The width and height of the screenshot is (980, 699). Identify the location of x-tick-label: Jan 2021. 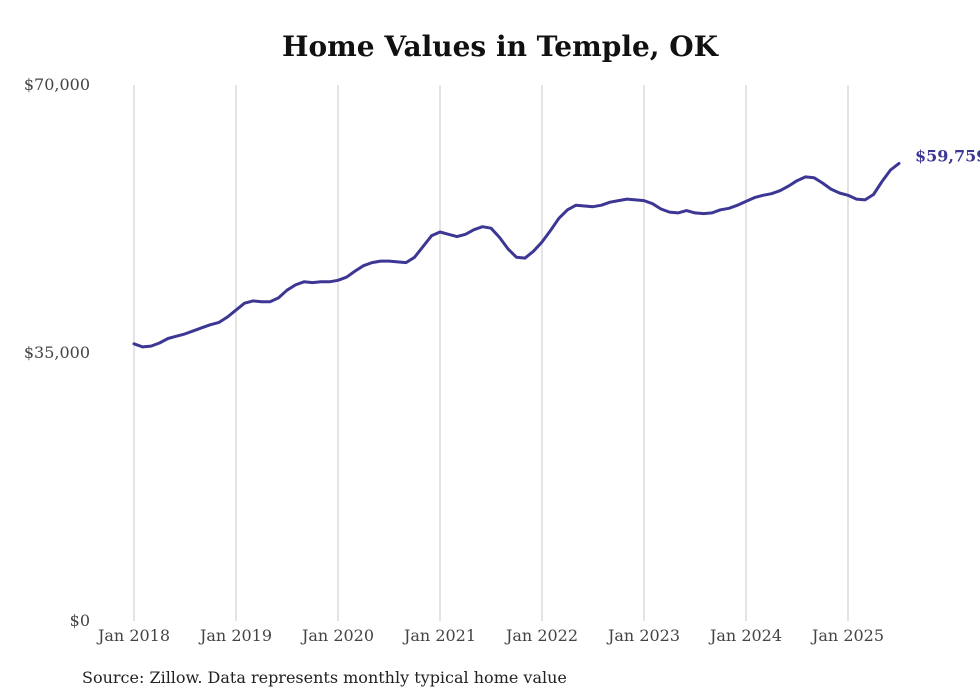
(439, 635).